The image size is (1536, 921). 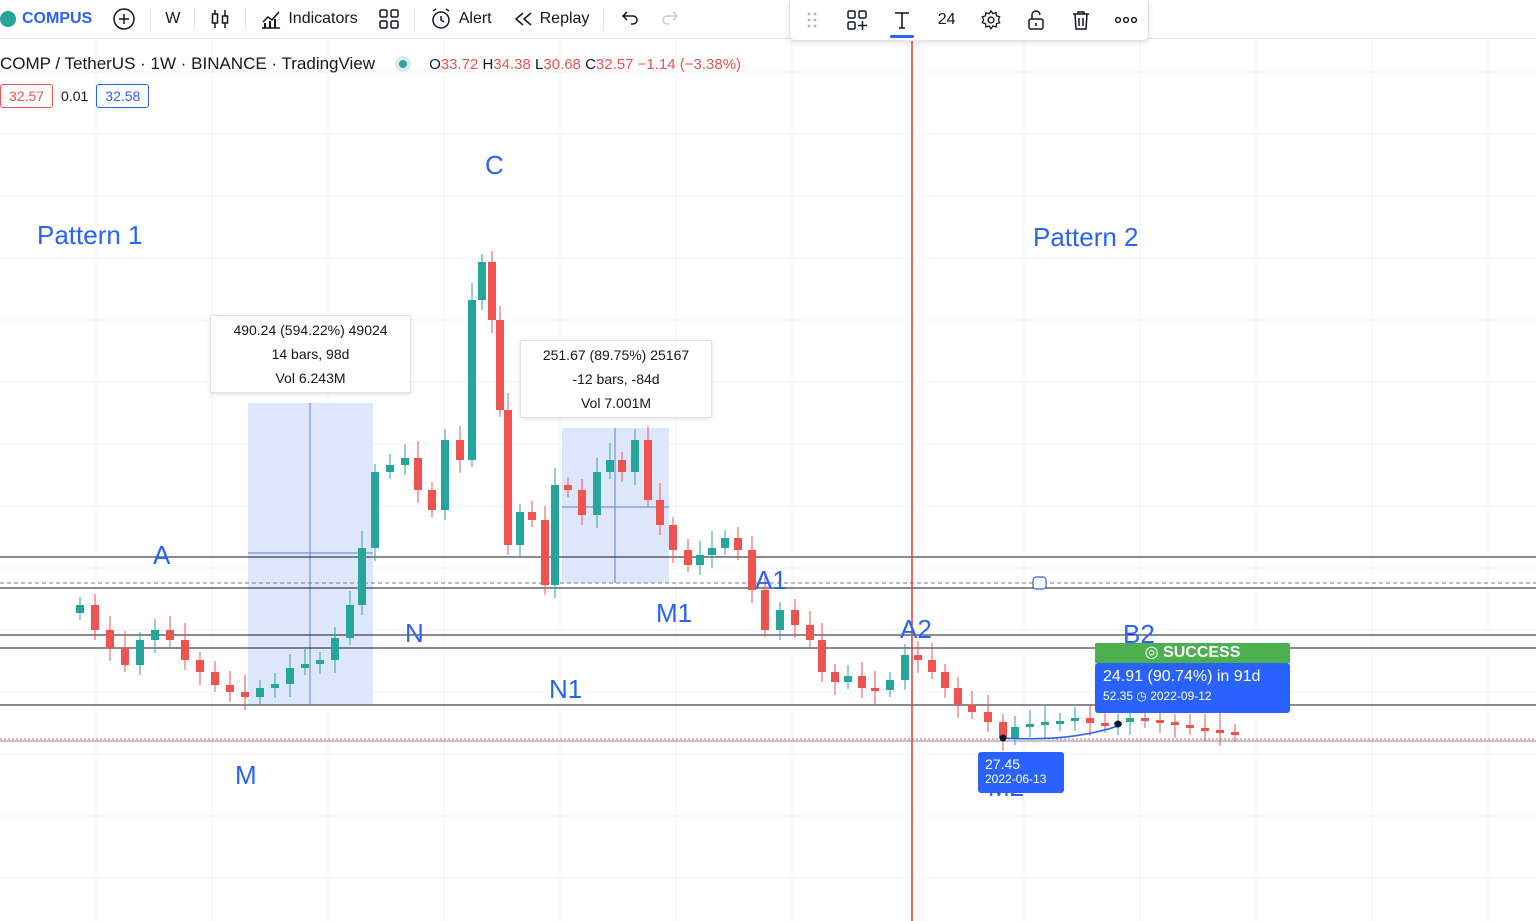 I want to click on pattern-2-label: Pattern 2, so click(x=1086, y=237).